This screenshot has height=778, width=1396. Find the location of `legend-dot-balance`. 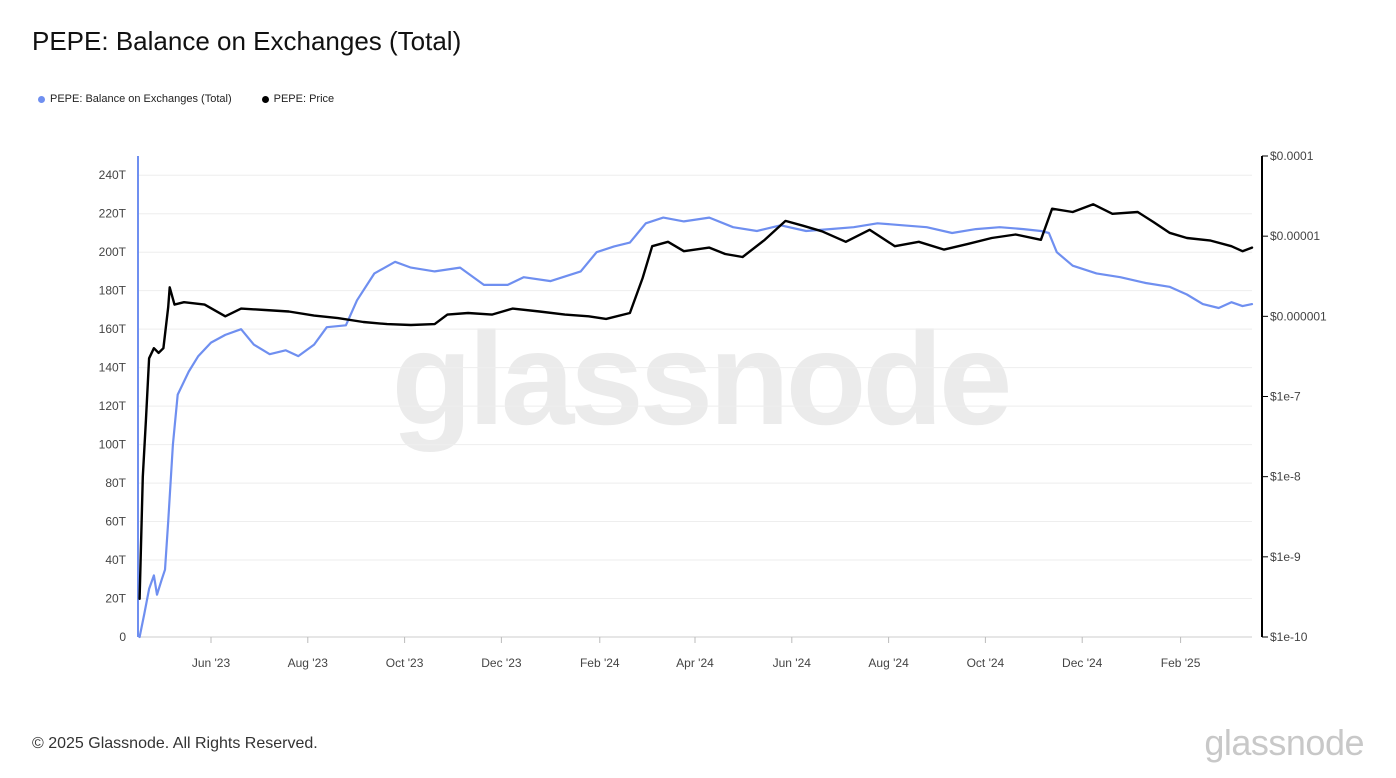

legend-dot-balance is located at coordinates (41, 99).